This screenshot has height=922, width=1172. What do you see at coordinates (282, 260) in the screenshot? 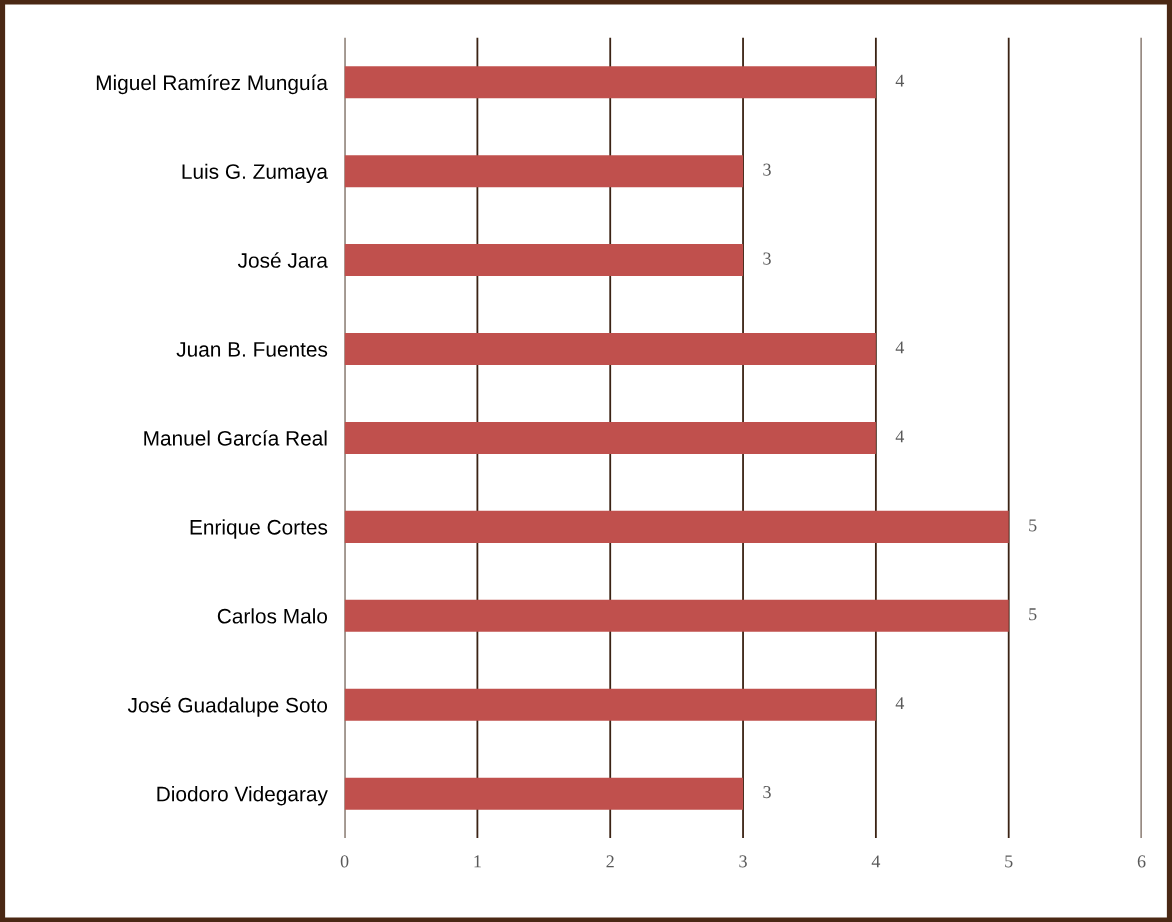
I see `y-tick-label: José Jara` at bounding box center [282, 260].